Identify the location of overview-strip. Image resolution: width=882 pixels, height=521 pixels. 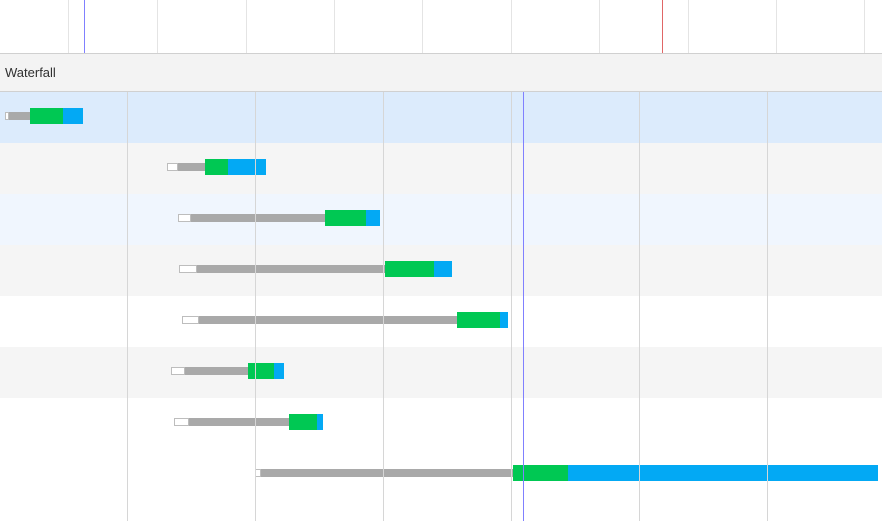
(441, 26).